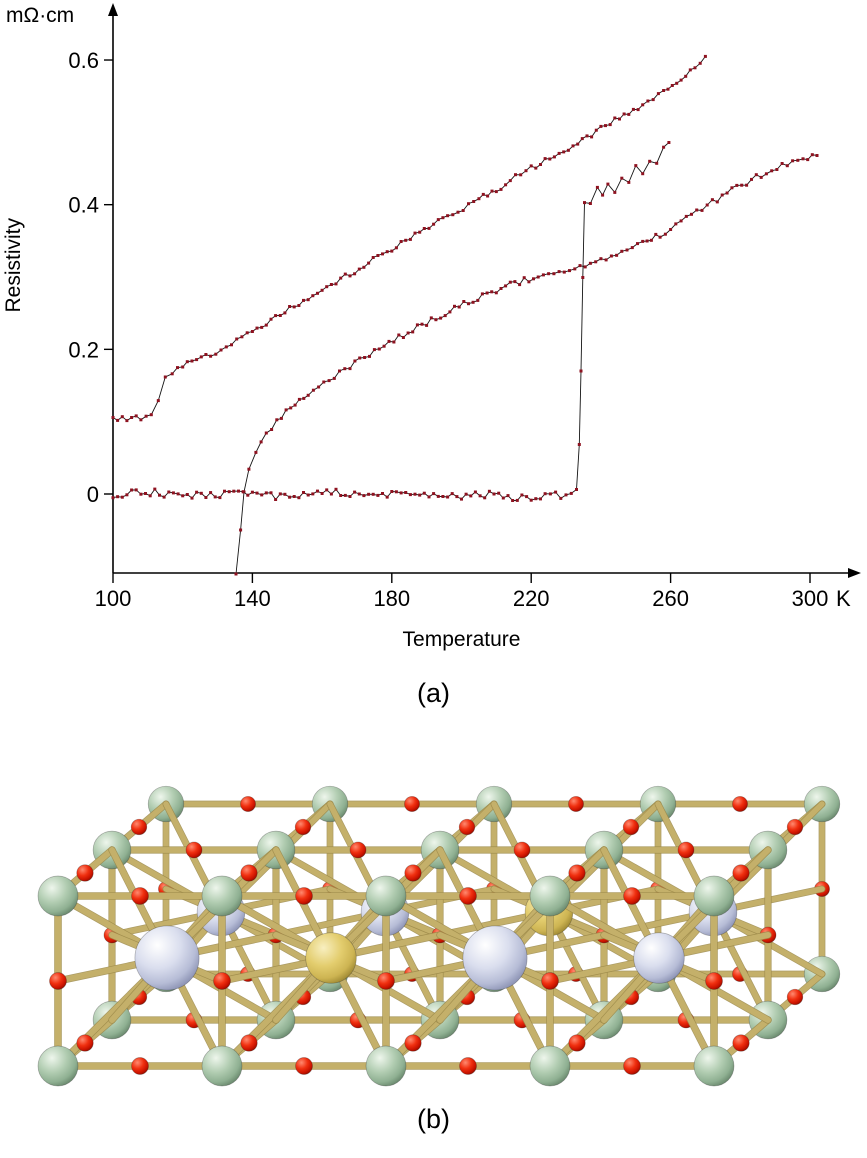 The height and width of the screenshot is (1158, 867). I want to click on x-axis-unit-label: K, so click(843, 598).